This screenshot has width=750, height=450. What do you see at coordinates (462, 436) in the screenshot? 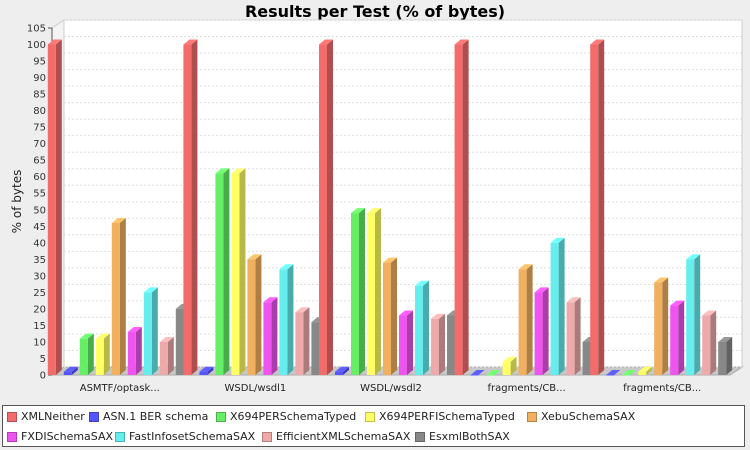
I see `legend-item: EsxmlBothSAX` at bounding box center [462, 436].